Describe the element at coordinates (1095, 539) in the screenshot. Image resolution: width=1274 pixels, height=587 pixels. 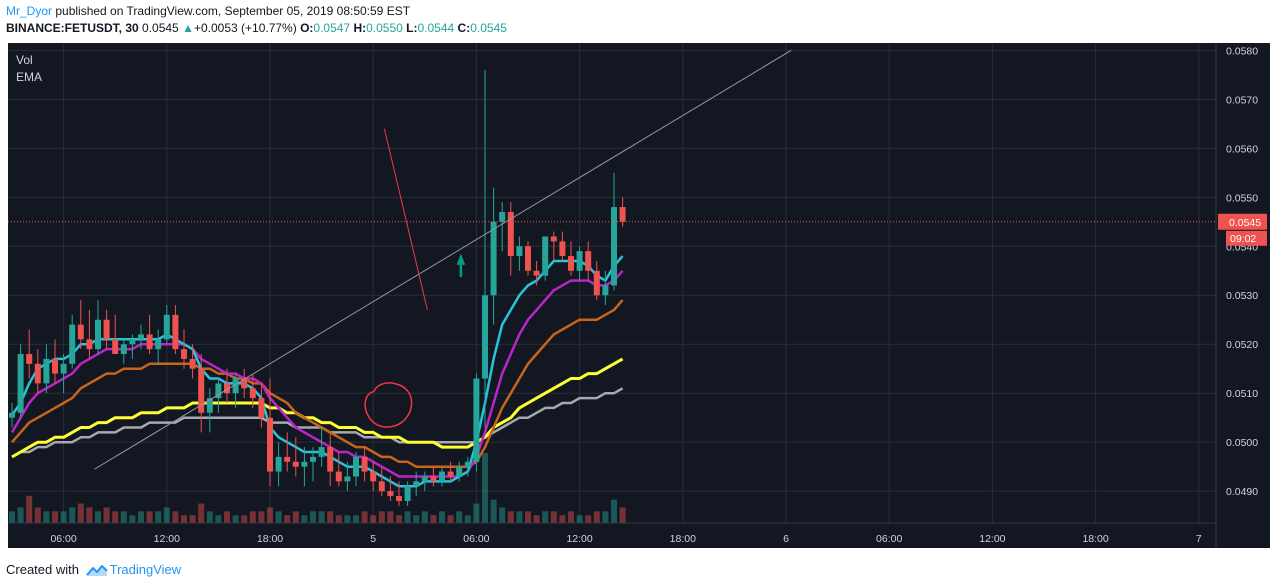
I see `time-tick-label: 18:00` at that location.